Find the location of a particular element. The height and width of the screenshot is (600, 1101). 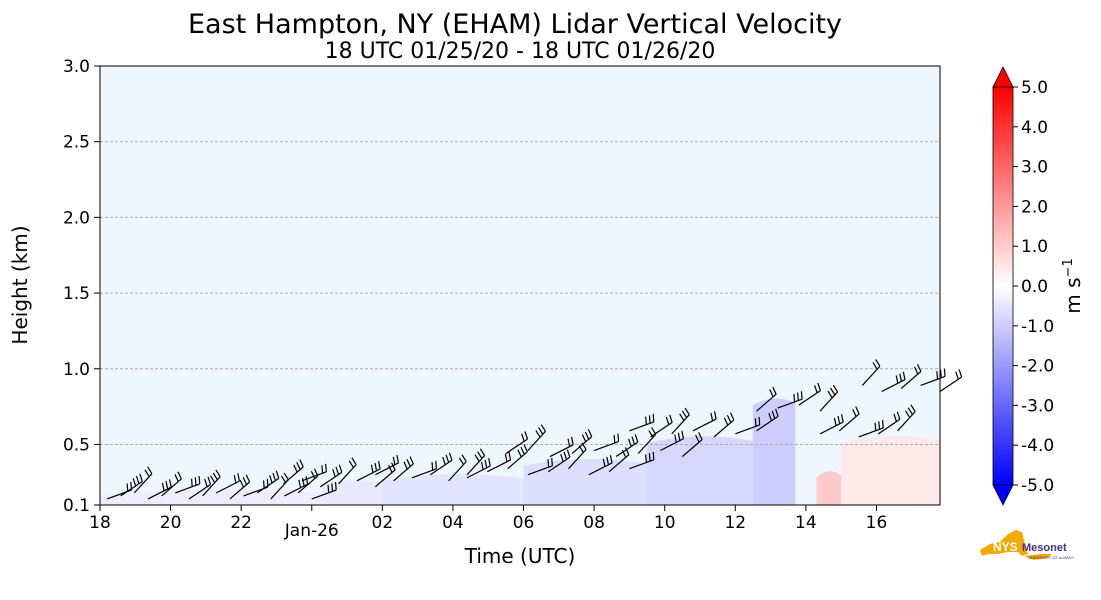

colorbar-tick-label: 0.0 is located at coordinates (1034, 287).